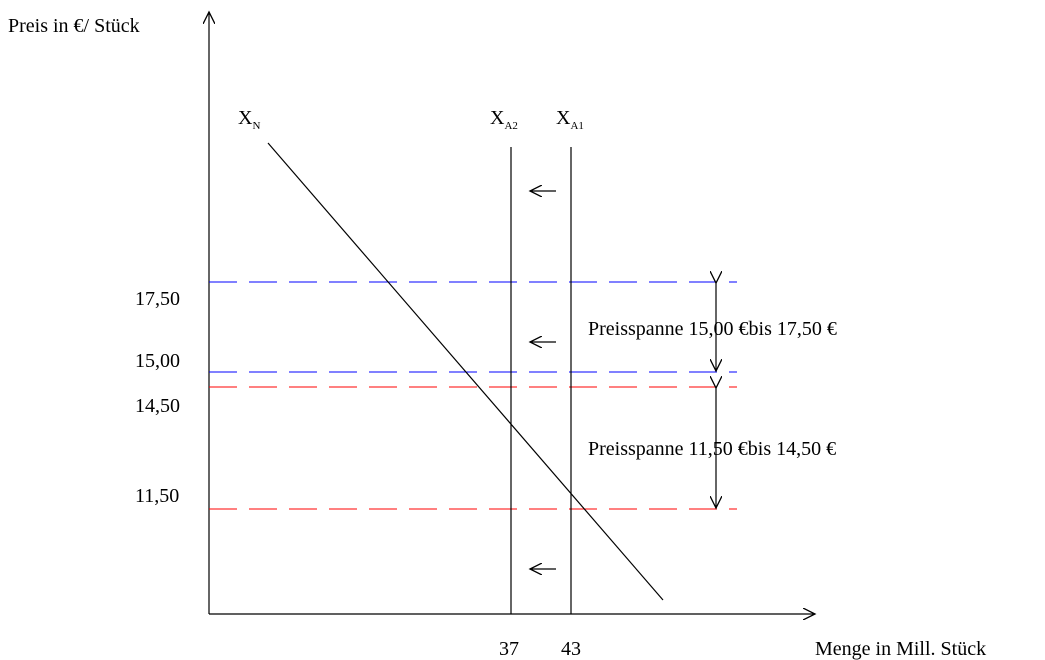 The image size is (1045, 660). Describe the element at coordinates (249, 119) in the screenshot. I see `demand-curve-label: XN` at that location.